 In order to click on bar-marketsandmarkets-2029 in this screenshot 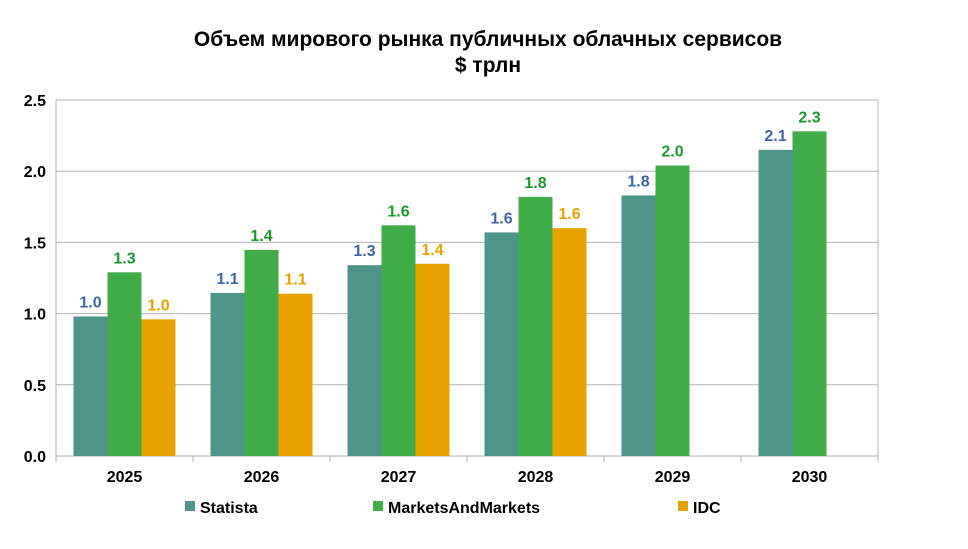, I will do `click(672, 310)`.